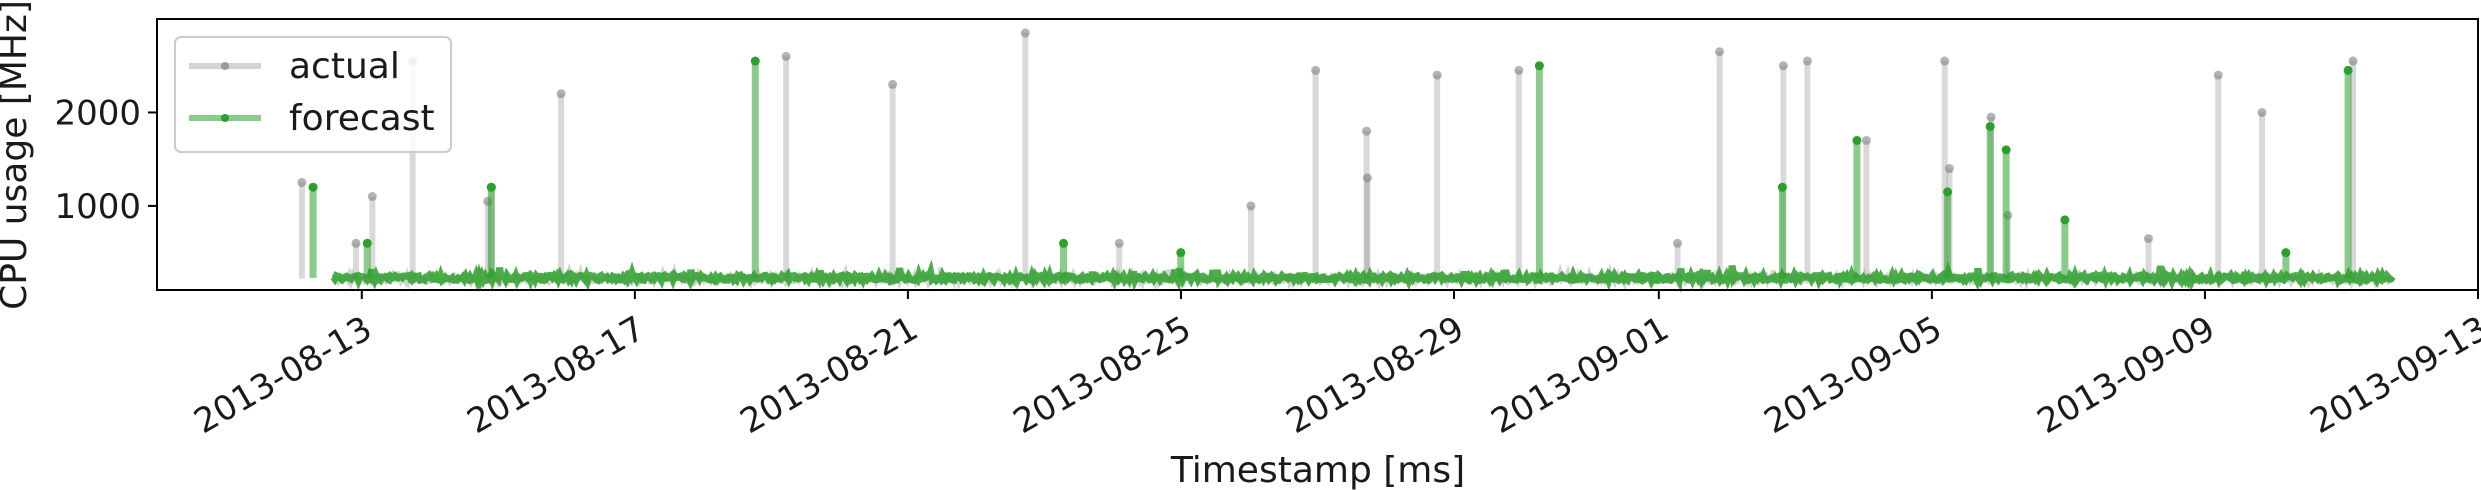 Image resolution: width=2481 pixels, height=490 pixels. I want to click on x-axis-label: Timestamp [ms], so click(1317, 470).